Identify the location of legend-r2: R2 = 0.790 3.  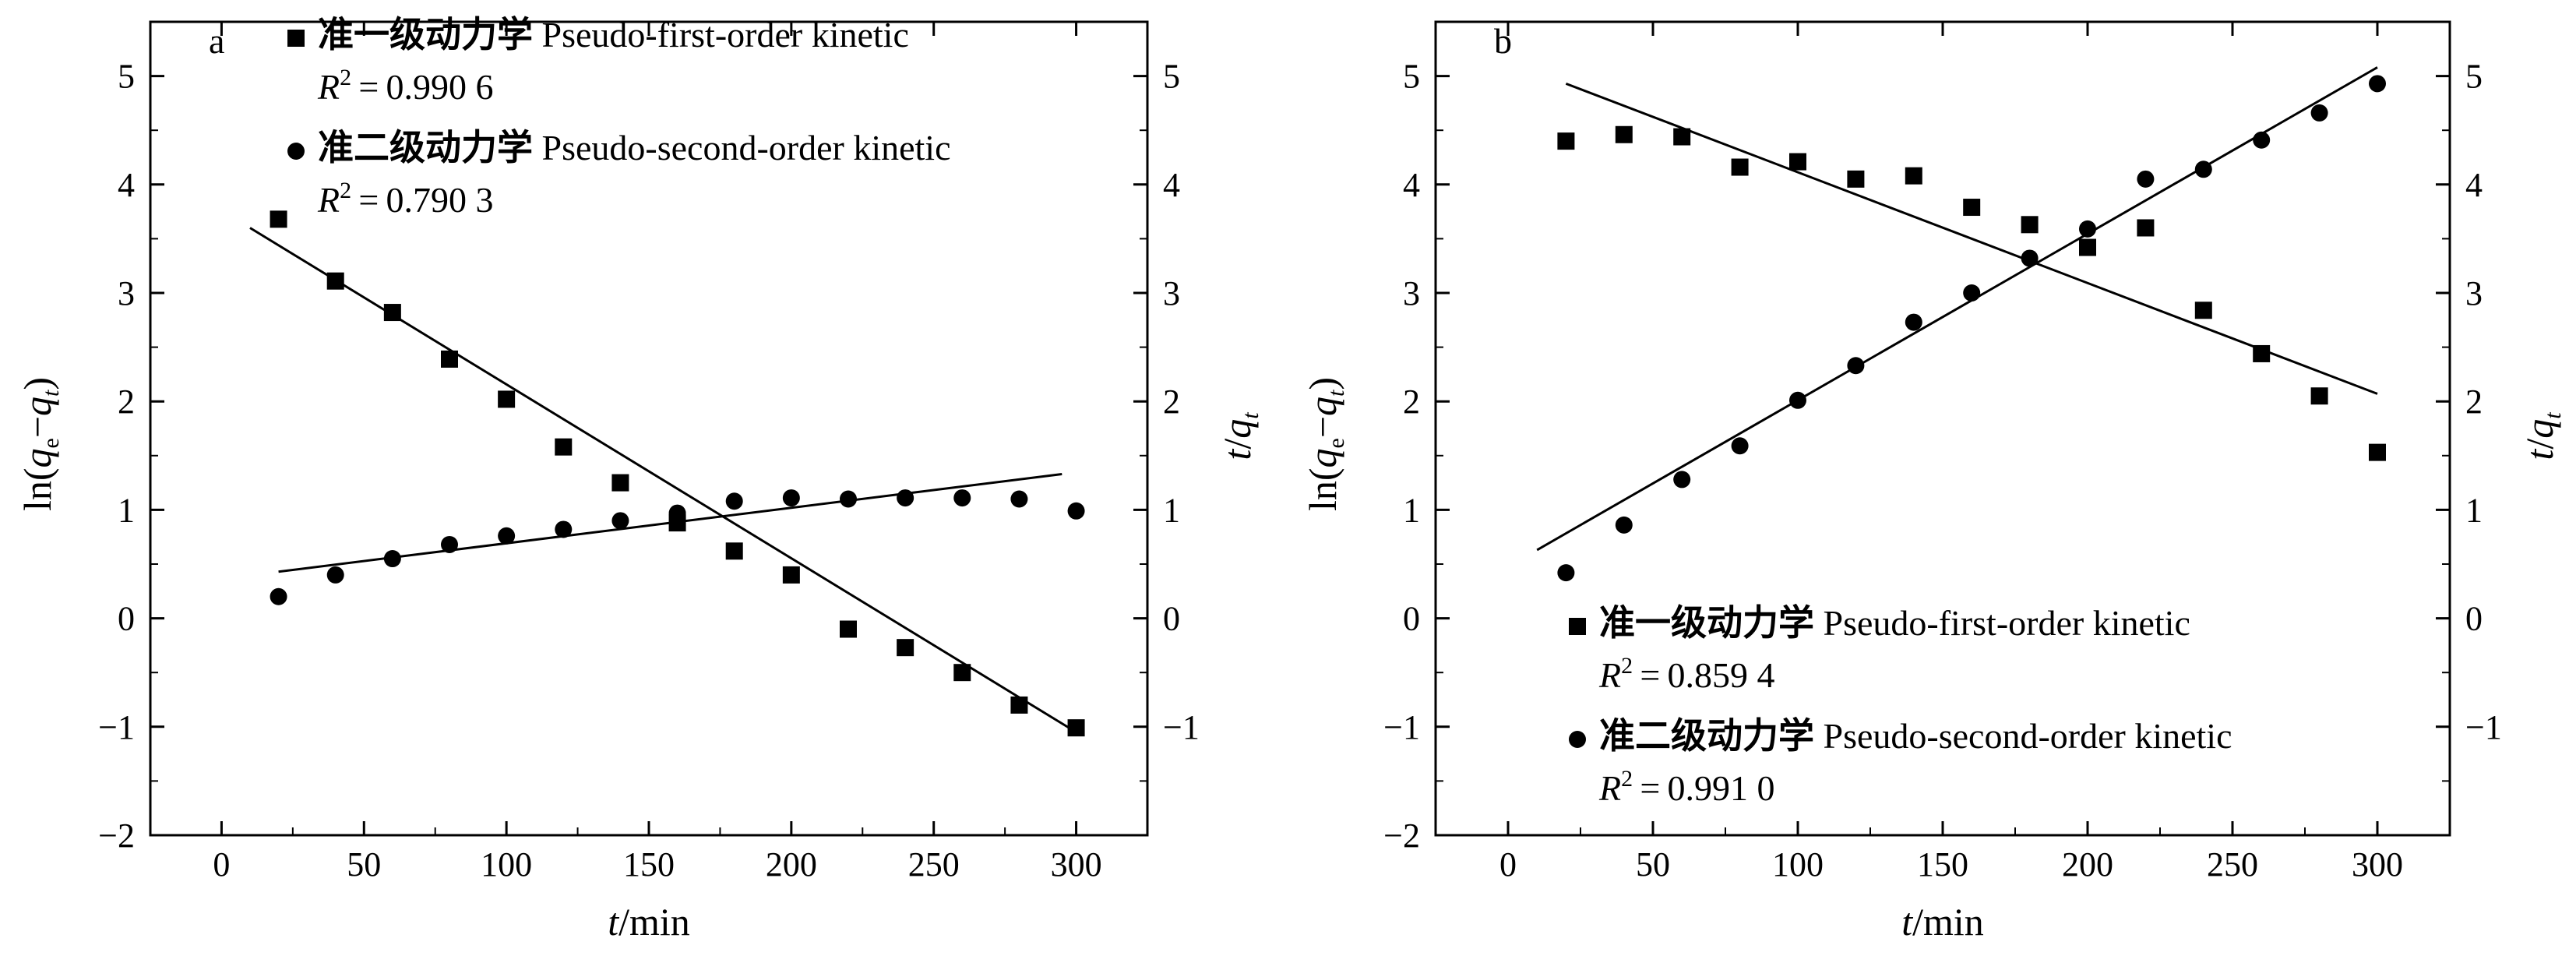
(405, 199).